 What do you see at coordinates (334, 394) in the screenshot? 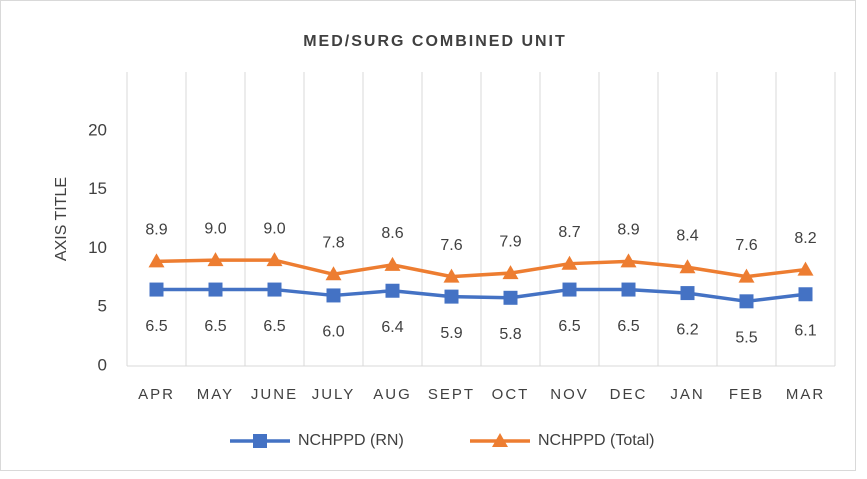
I see `x-tick-label: JULY` at bounding box center [334, 394].